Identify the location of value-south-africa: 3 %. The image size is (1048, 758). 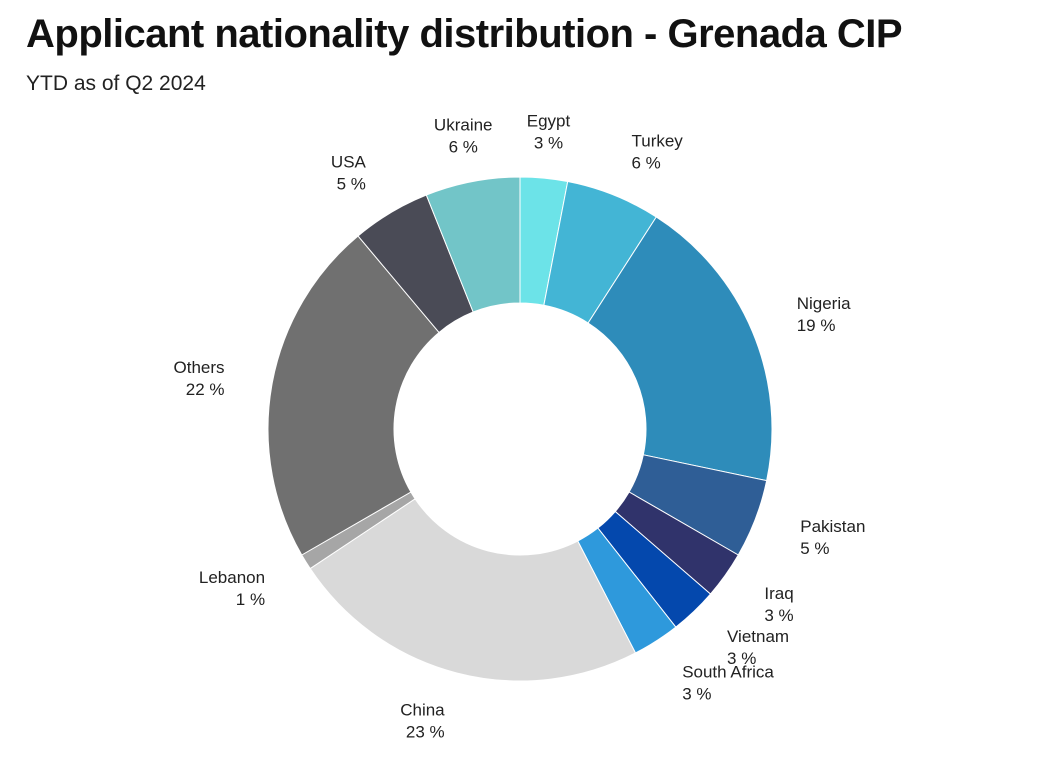
(696, 693).